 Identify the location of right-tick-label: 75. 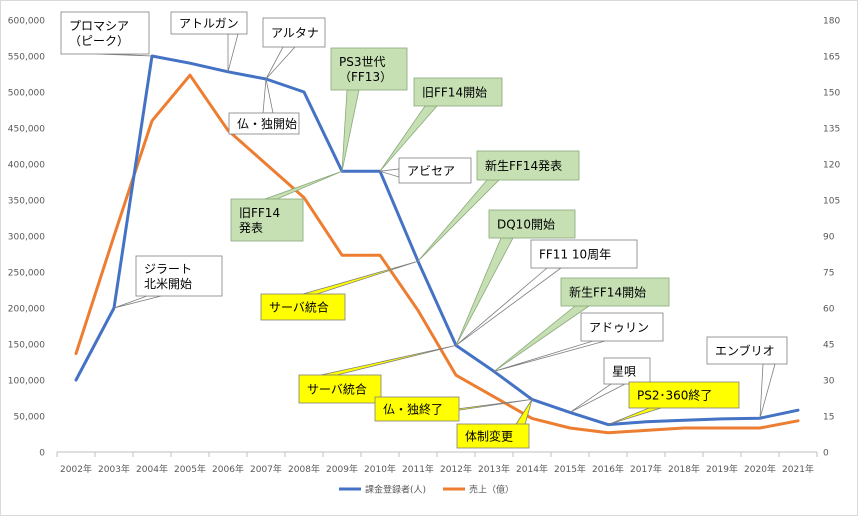
(828, 274).